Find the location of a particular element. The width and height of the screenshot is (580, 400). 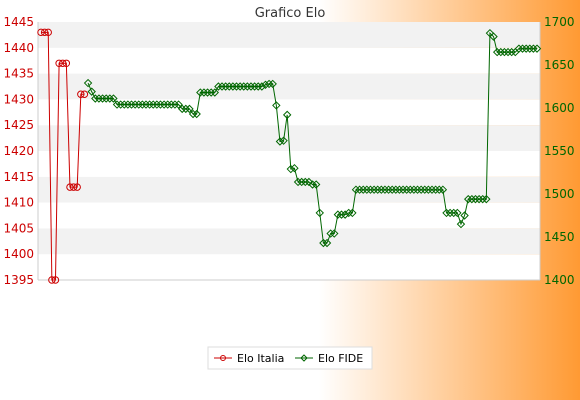

left-tick-label: 1445 is located at coordinates (18, 22).